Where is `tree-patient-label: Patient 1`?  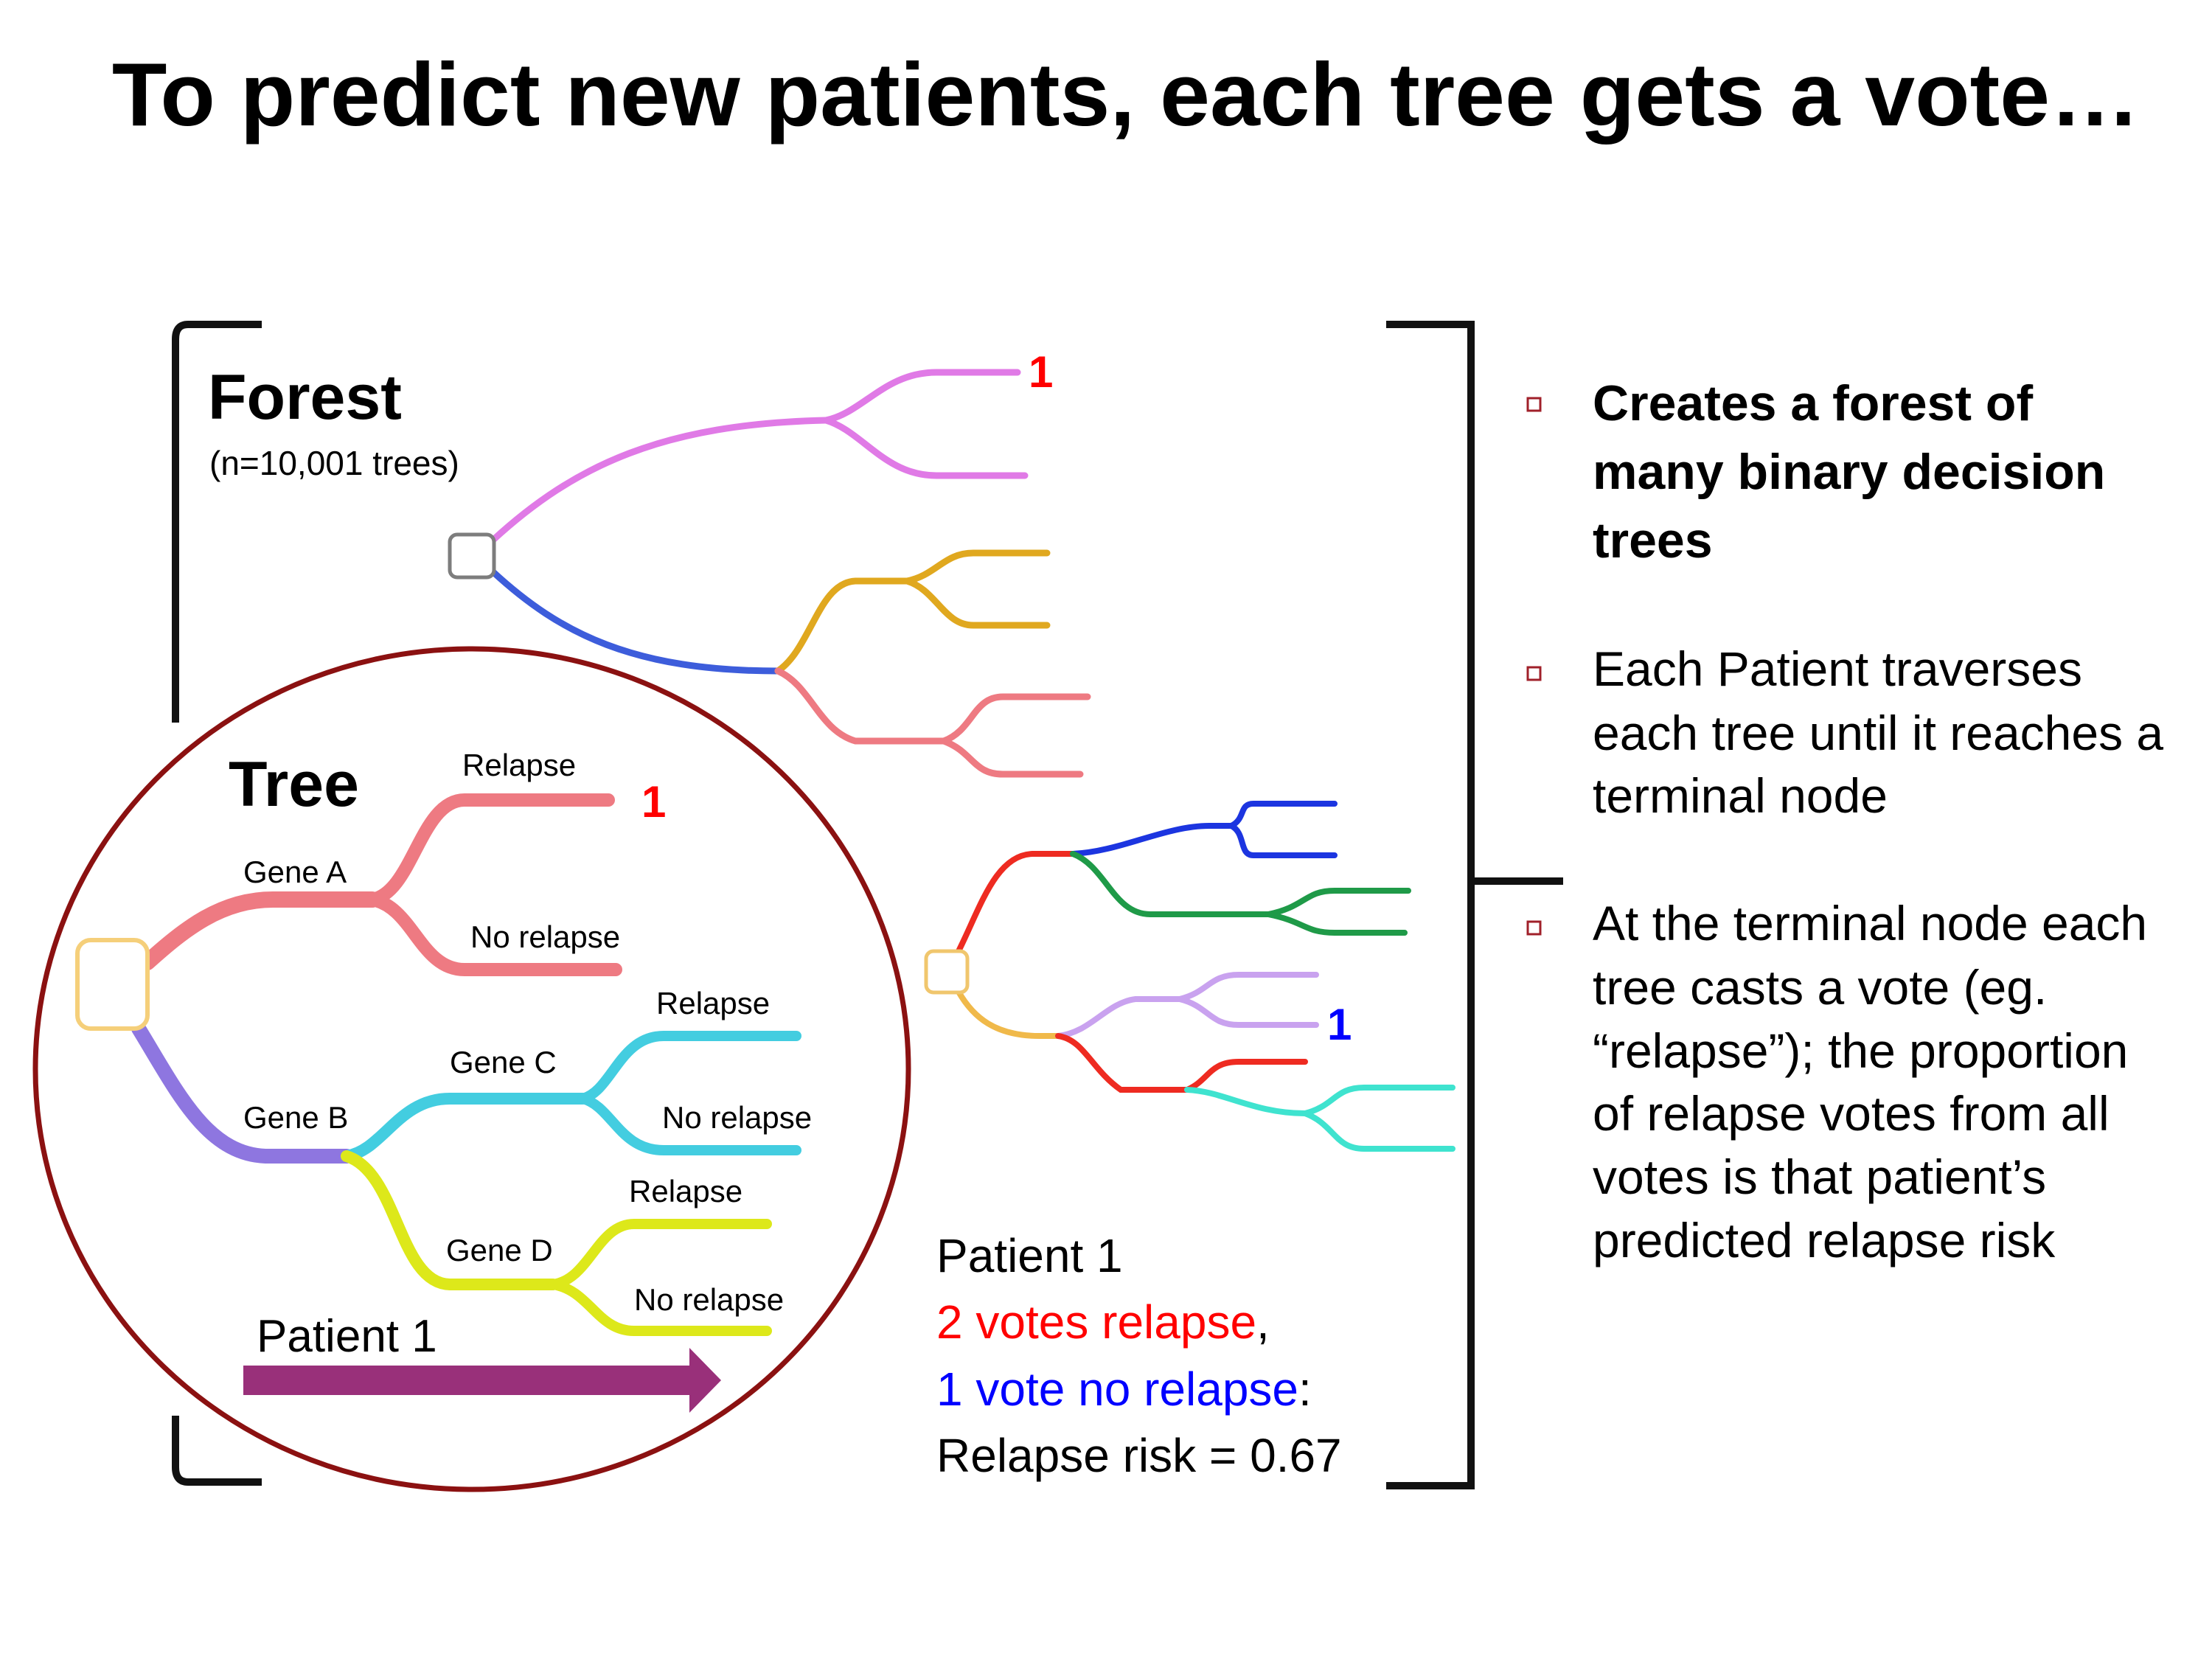 tree-patient-label: Patient 1 is located at coordinates (347, 1336).